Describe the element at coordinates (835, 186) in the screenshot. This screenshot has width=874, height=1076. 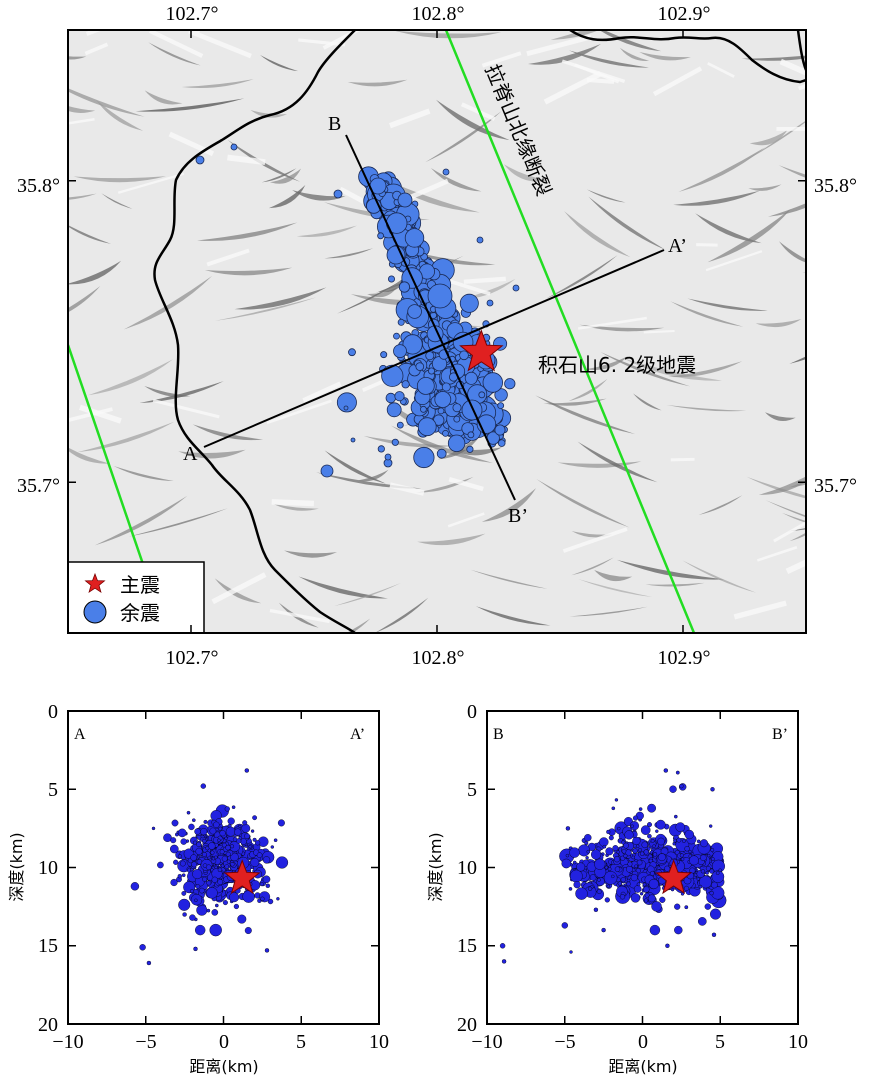
I see `lat-tick-right-1: 35.8°` at that location.